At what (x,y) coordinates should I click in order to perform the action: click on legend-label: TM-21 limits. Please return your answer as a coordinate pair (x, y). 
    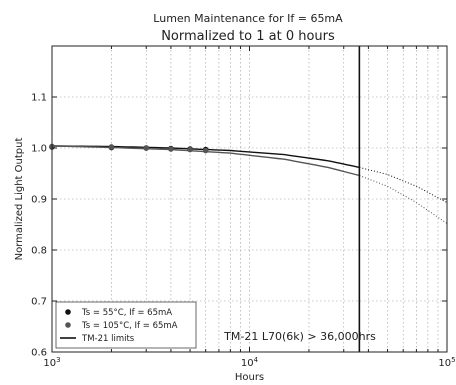
    Looking at the image, I should click on (108, 339).